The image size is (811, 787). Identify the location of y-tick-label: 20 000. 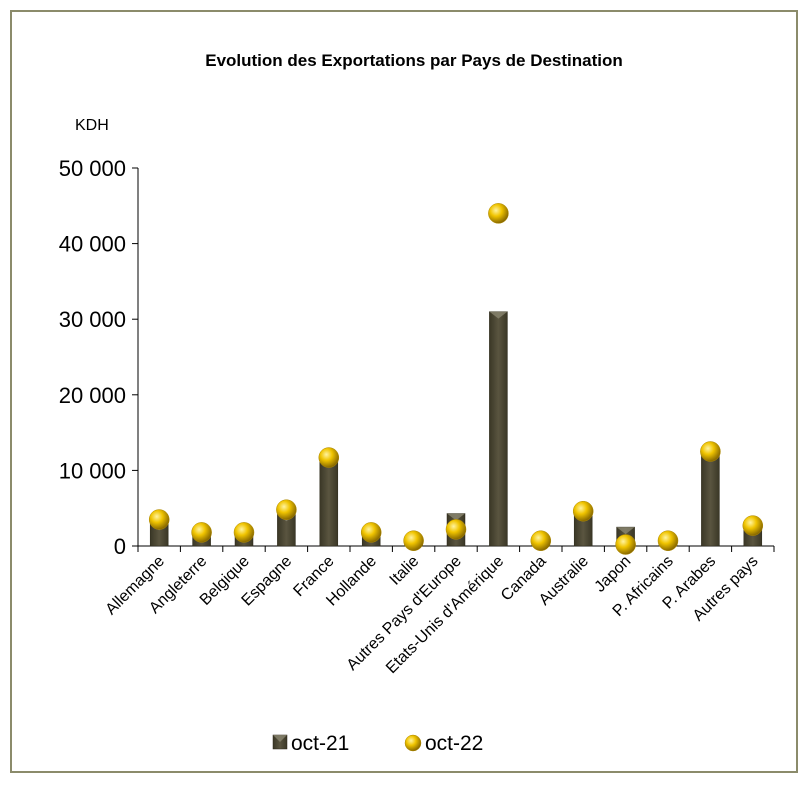
(92, 395).